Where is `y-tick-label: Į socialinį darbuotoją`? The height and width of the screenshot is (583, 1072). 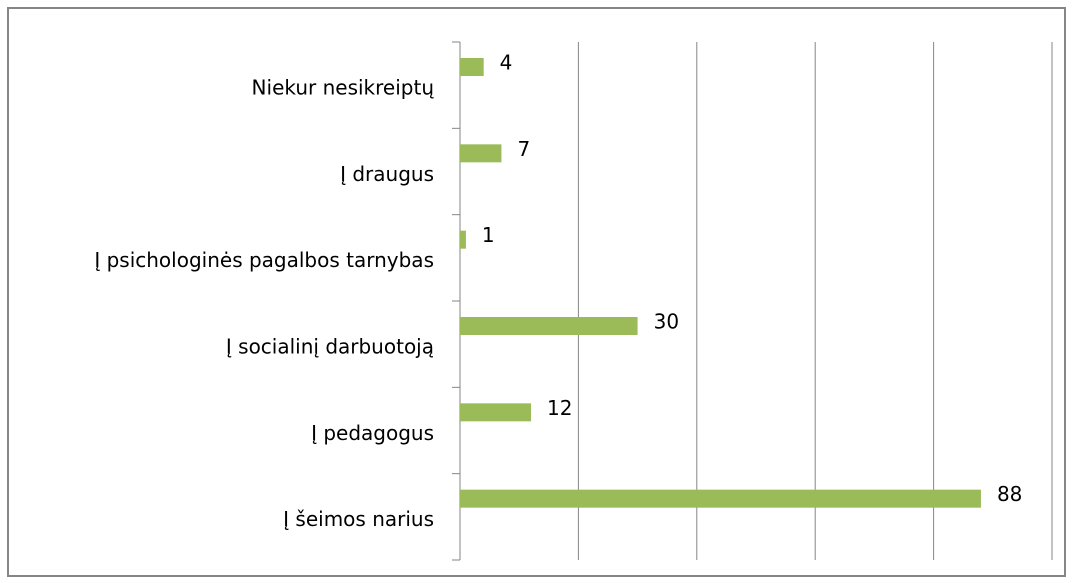 y-tick-label: Į socialinį darbuotoją is located at coordinates (330, 347).